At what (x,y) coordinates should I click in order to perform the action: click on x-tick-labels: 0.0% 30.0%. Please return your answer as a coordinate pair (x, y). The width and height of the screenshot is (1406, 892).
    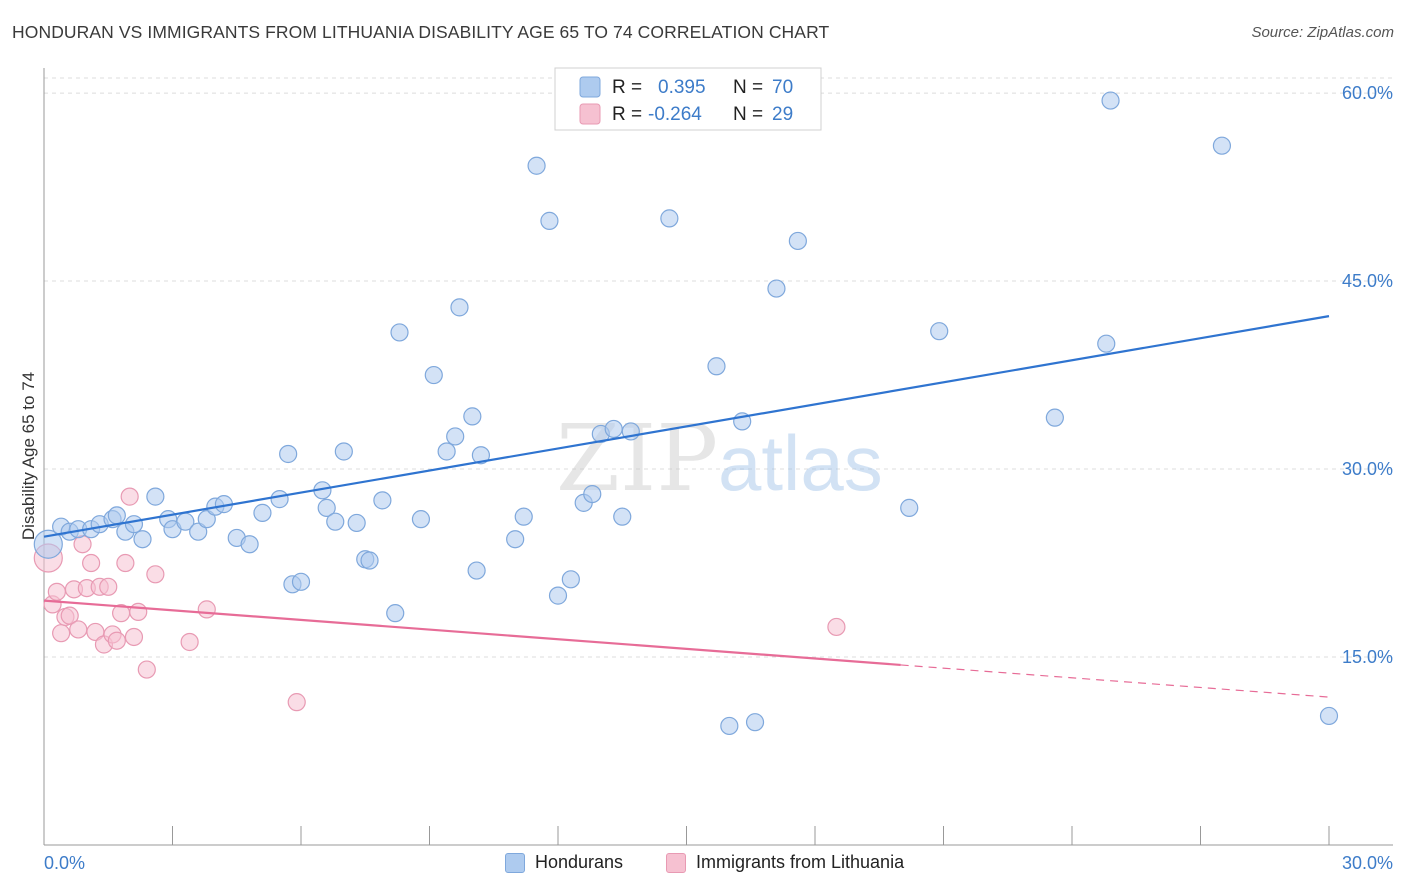
    Looking at the image, I should click on (718, 863).